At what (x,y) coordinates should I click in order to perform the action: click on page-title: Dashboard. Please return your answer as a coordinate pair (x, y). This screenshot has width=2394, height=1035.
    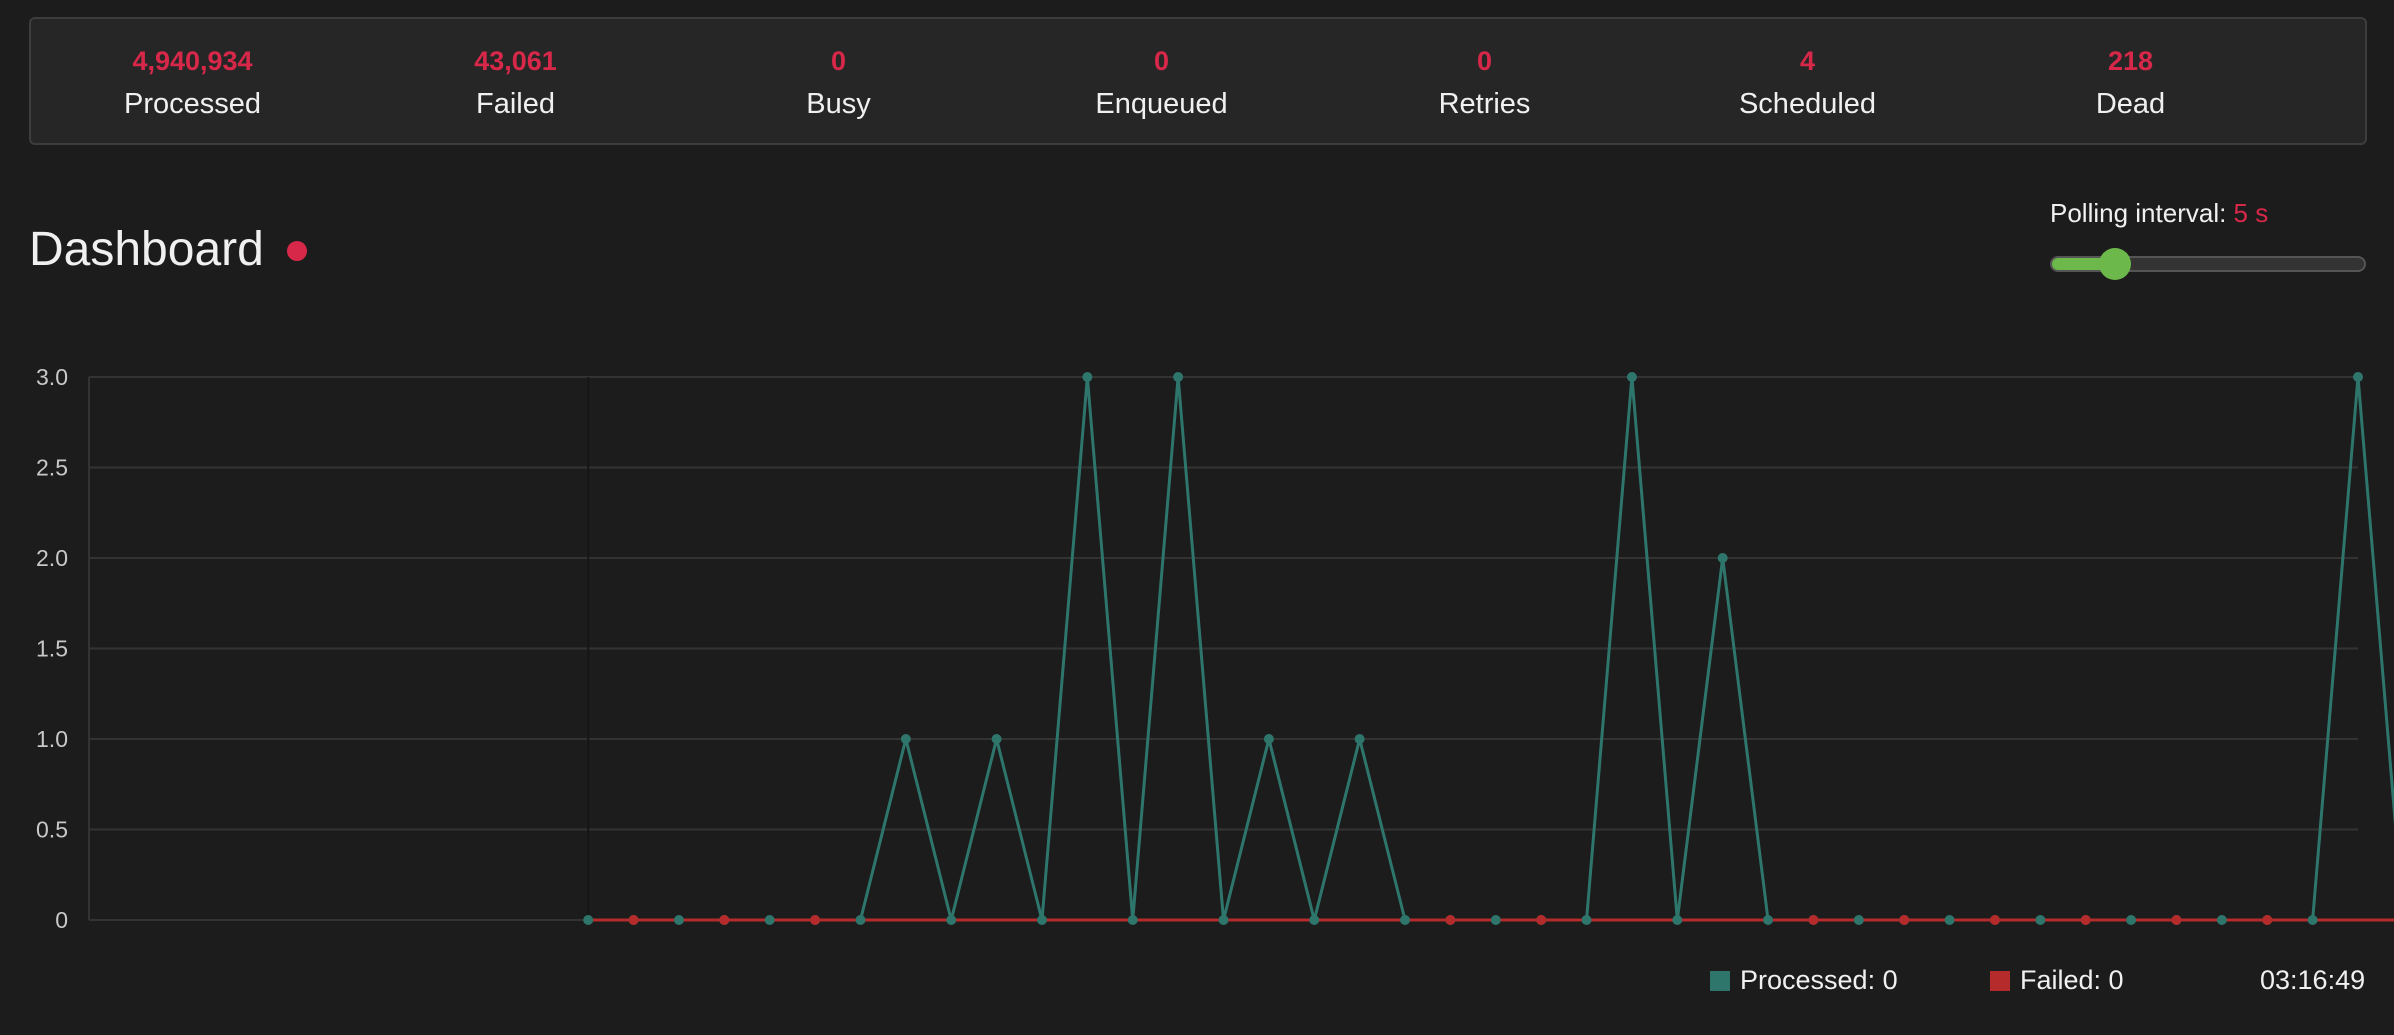
    Looking at the image, I should click on (146, 249).